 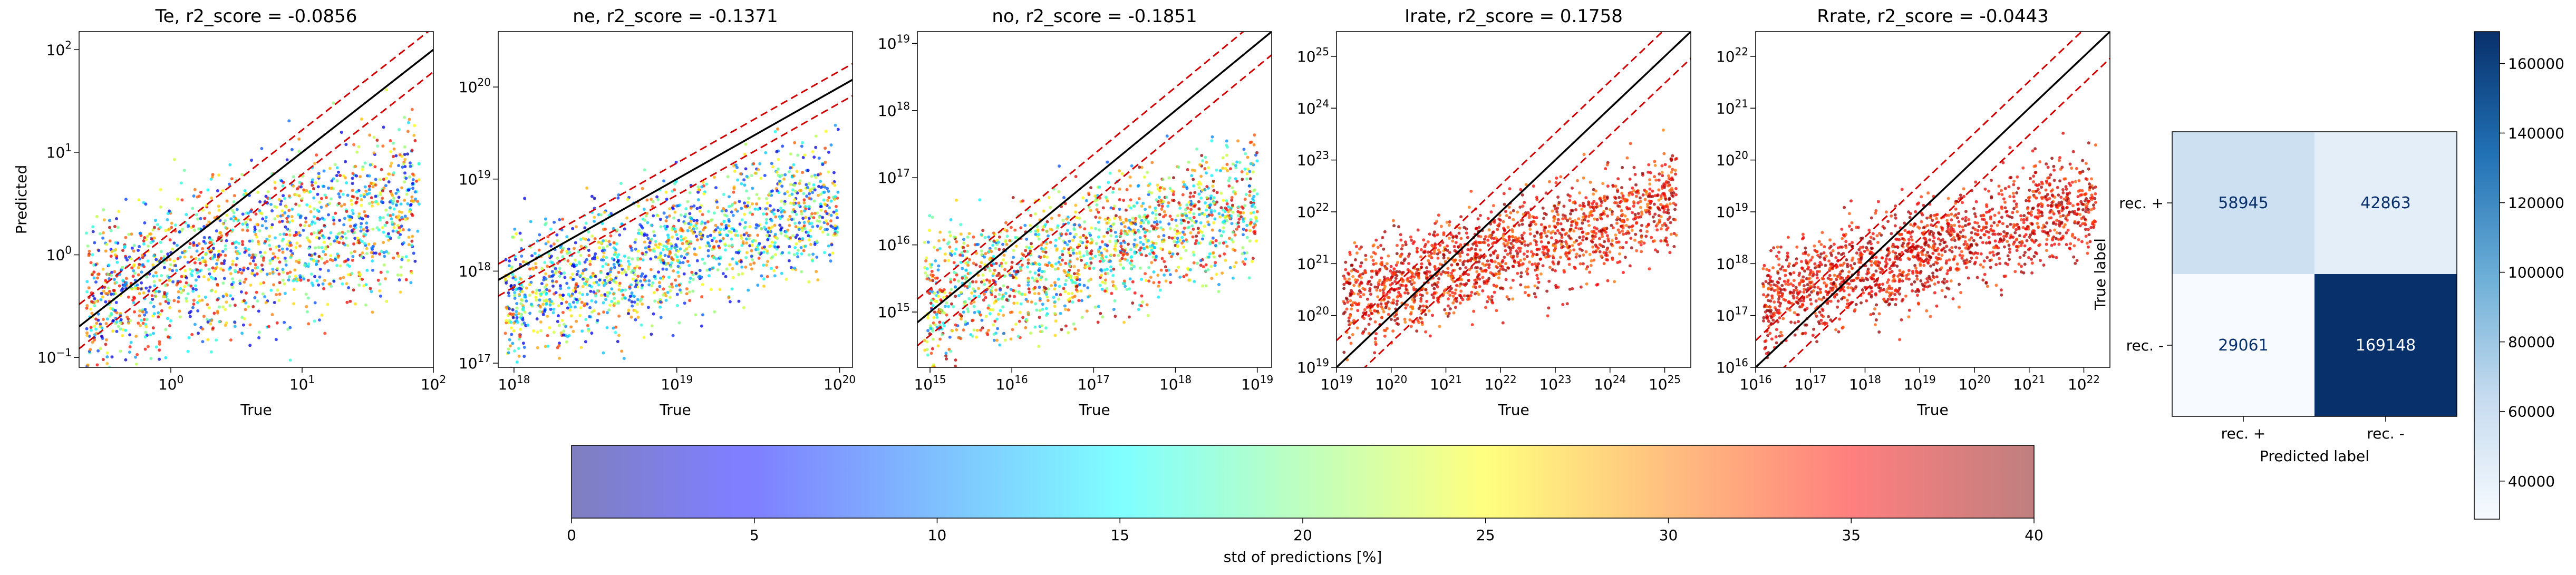 What do you see at coordinates (254, 168) in the screenshot?
I see `tolerance-line-high` at bounding box center [254, 168].